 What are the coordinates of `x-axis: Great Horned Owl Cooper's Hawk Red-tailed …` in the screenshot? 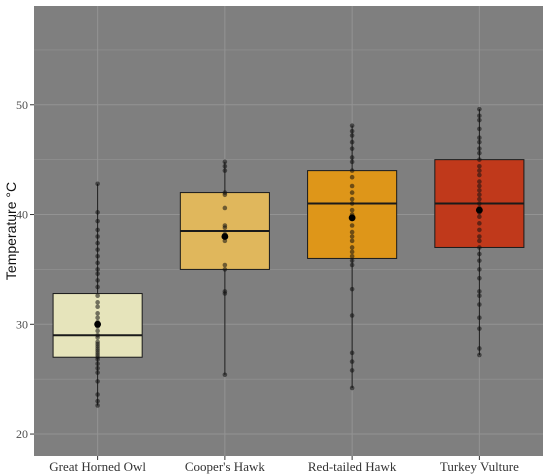 It's located at (284, 465).